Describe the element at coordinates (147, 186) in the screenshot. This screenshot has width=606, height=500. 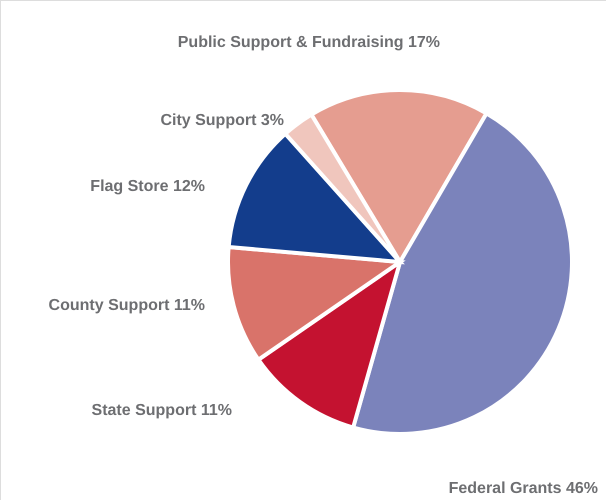
I see `slice-label: Flag Store 12%` at that location.